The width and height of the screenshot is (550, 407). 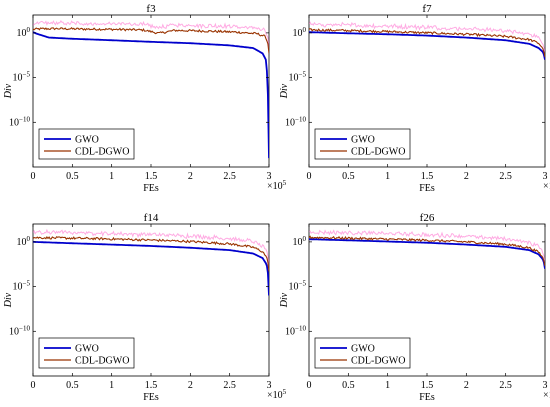 What do you see at coordinates (427, 9) in the screenshot?
I see `panel-title: f7` at bounding box center [427, 9].